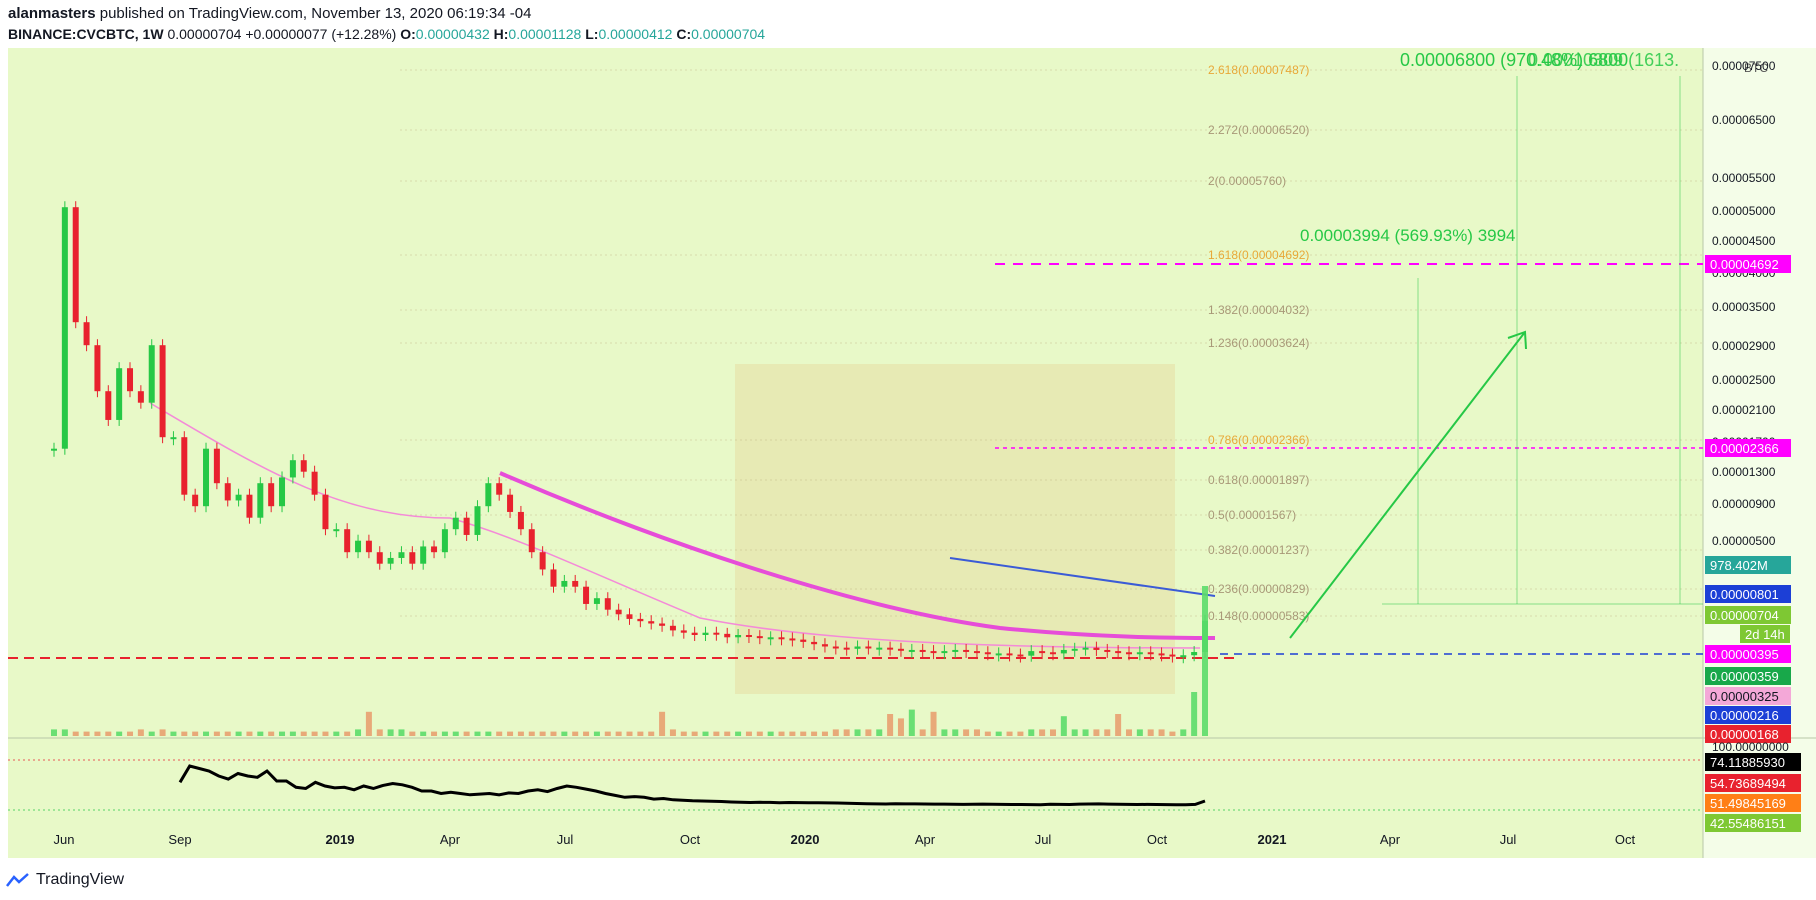 This screenshot has width=1816, height=900. I want to click on fib-level-label: 0.148(0.00000583), so click(1258, 616).